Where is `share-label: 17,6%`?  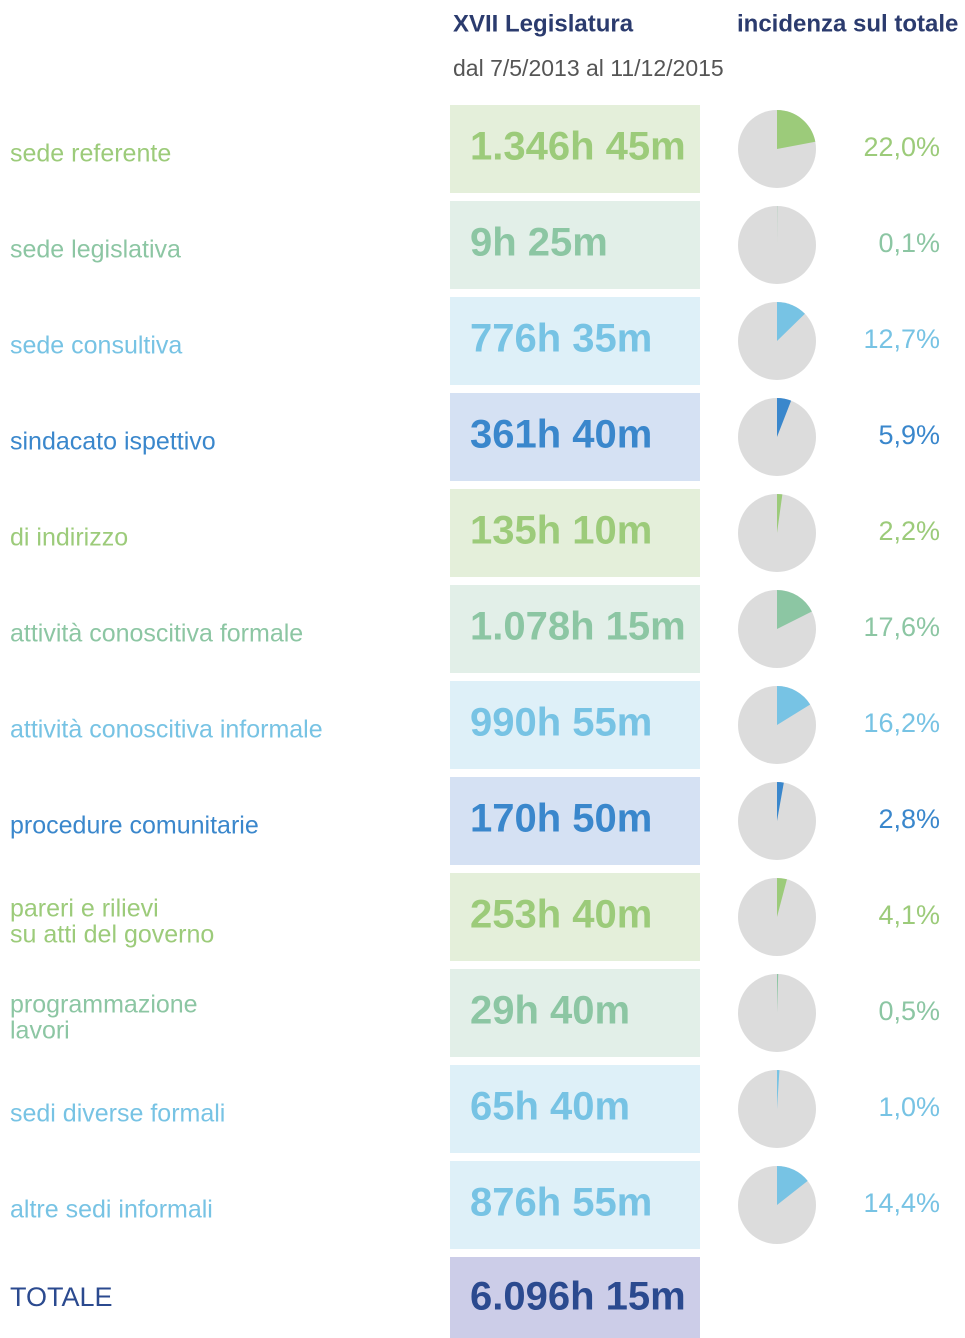
share-label: 17,6% is located at coordinates (901, 627).